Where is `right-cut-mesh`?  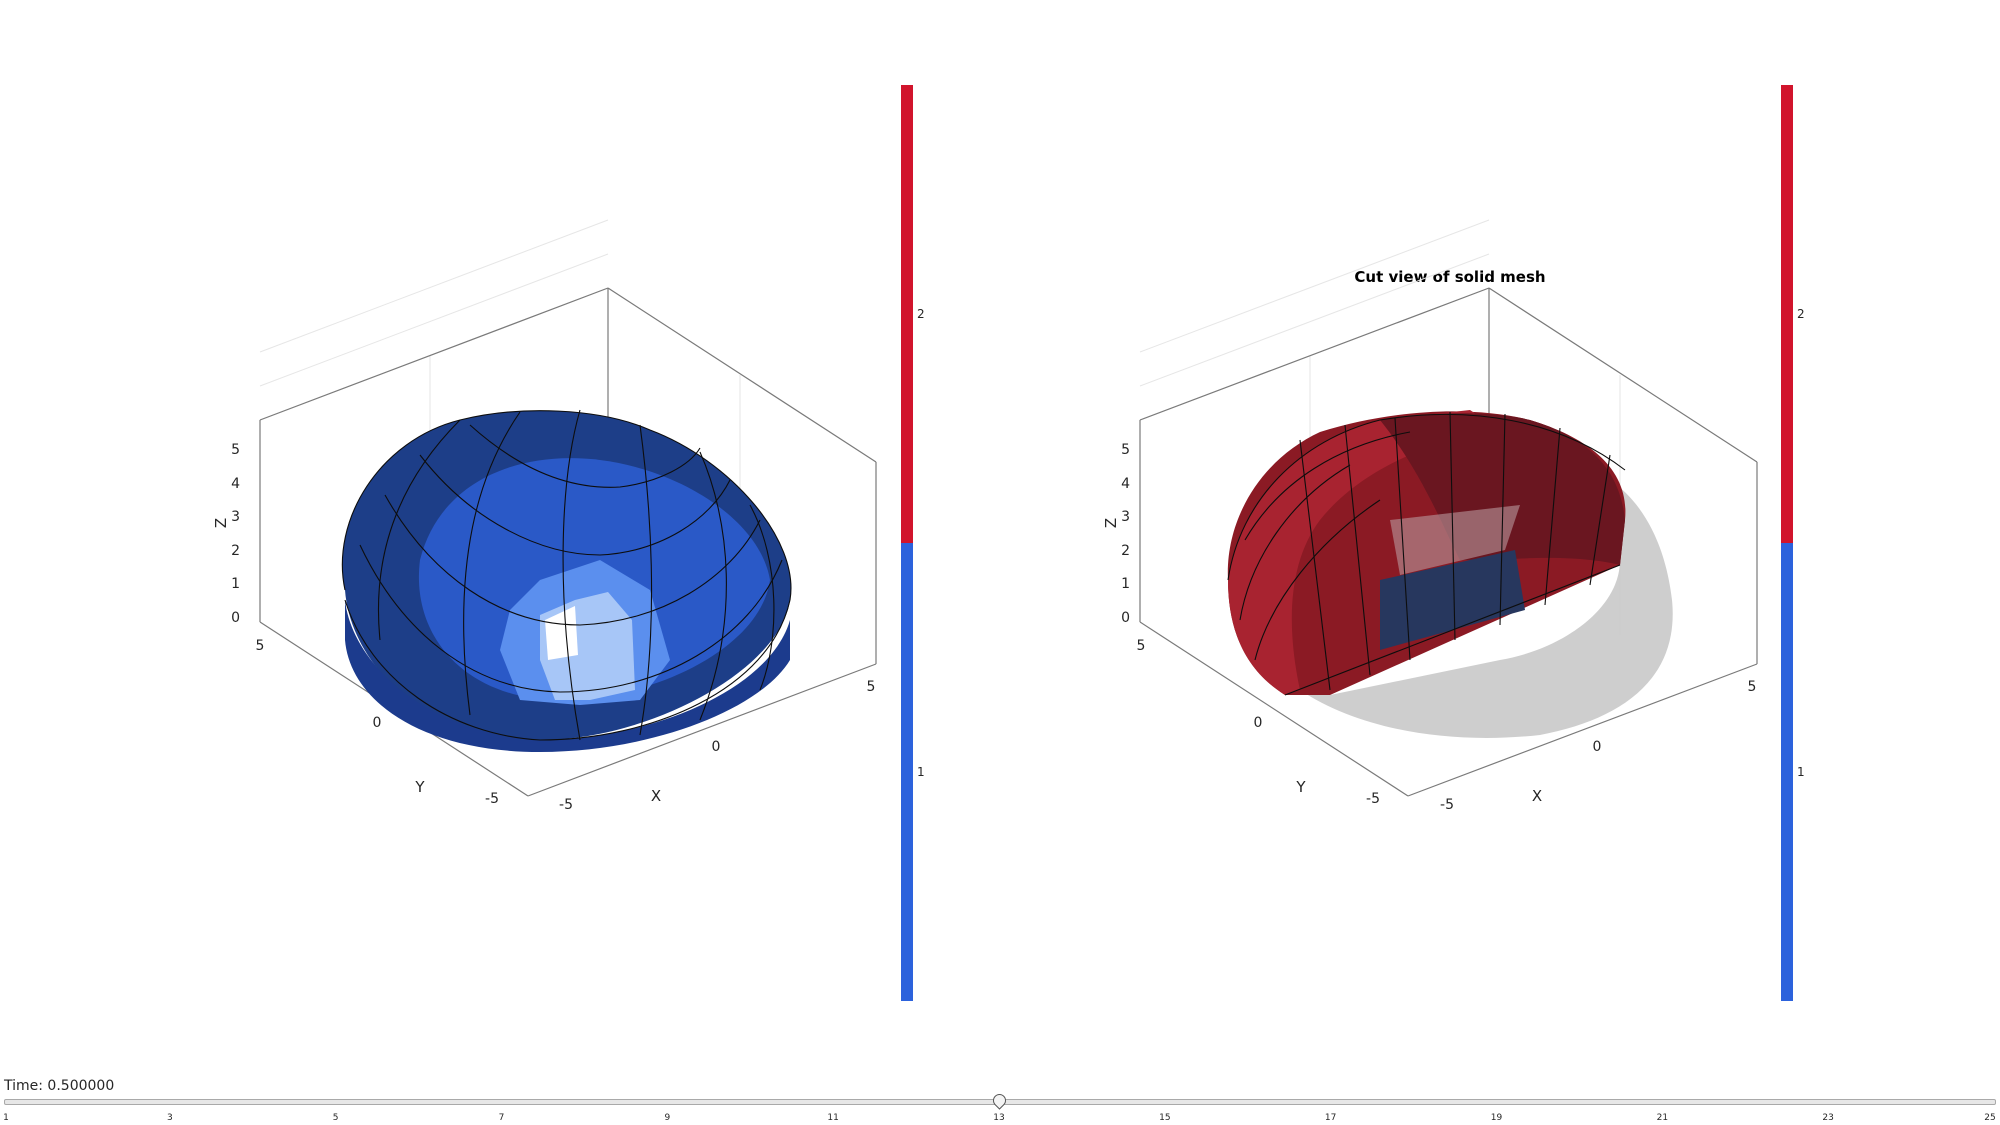 right-cut-mesh is located at coordinates (1450, 574).